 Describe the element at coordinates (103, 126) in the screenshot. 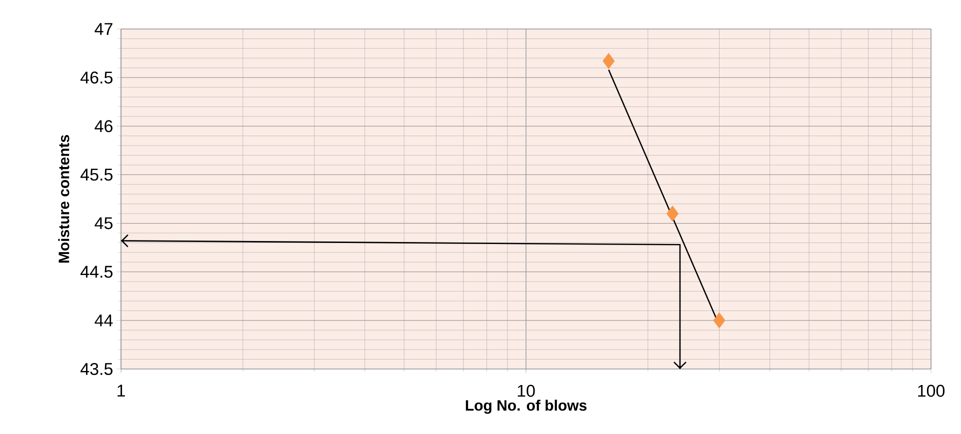

I see `y-tick-label: 46` at that location.